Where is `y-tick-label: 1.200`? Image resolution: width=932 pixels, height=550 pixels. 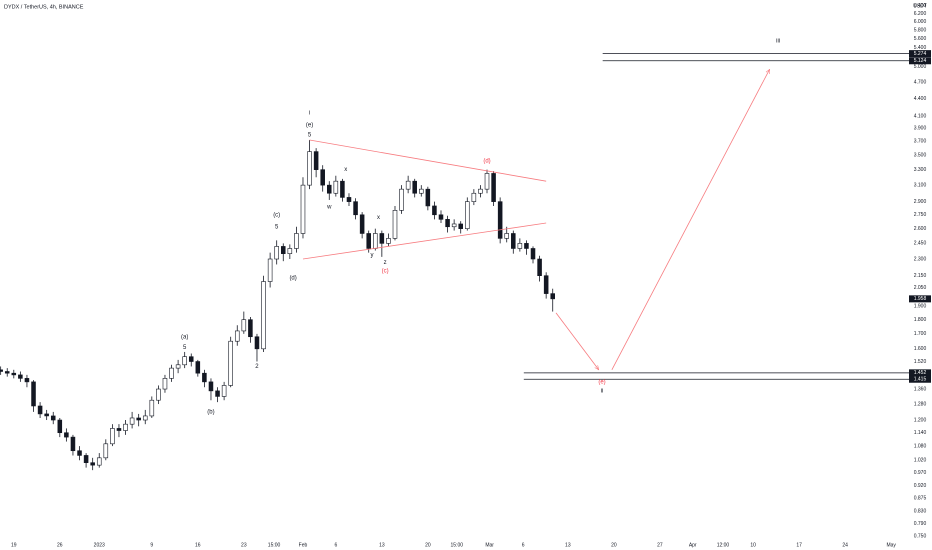 y-tick-label: 1.200 is located at coordinates (920, 420).